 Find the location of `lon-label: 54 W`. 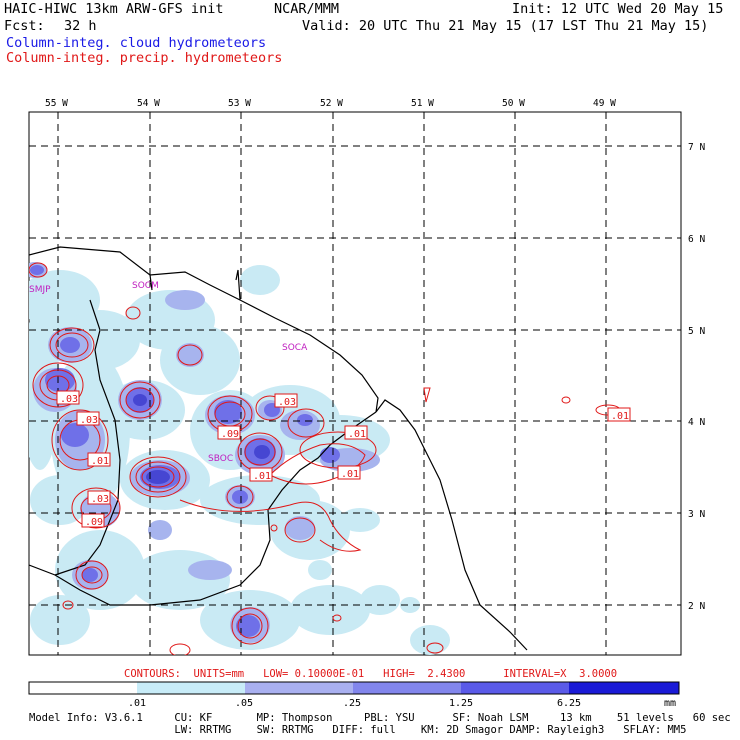

lon-label: 54 W is located at coordinates (148, 103).